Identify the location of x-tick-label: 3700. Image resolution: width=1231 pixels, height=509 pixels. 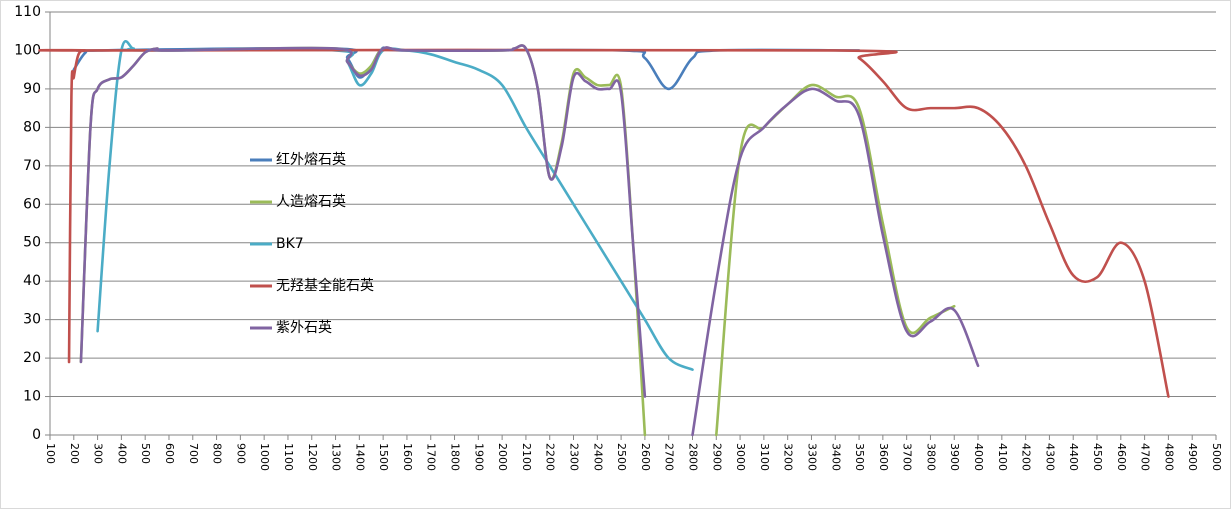
(907, 457).